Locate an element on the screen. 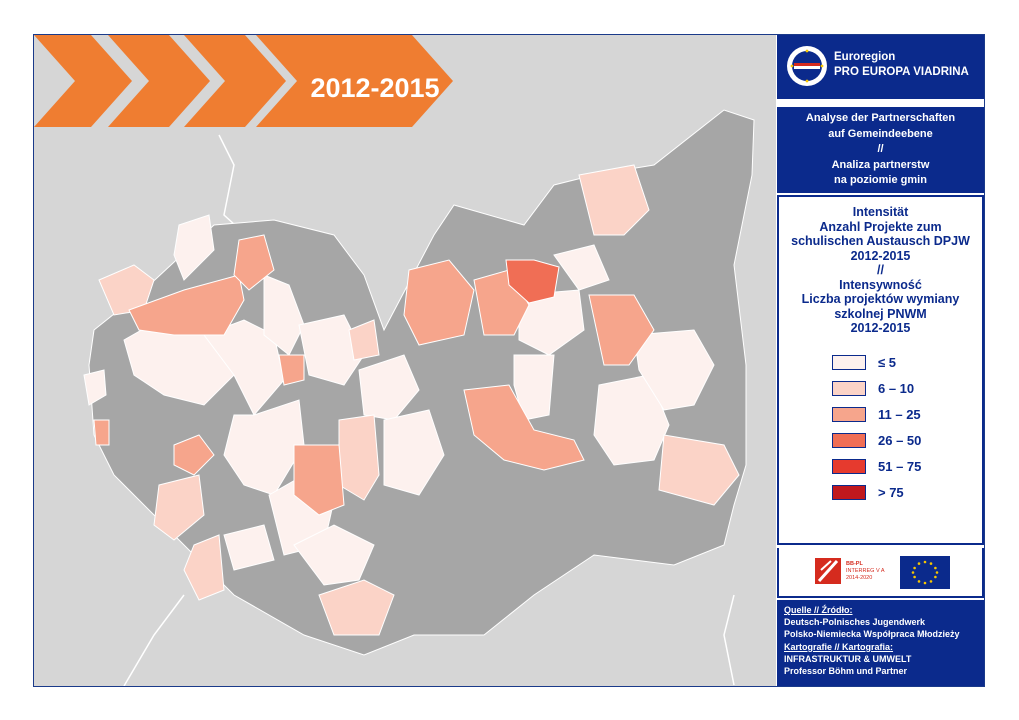 The height and width of the screenshot is (720, 1019). source-line1: Deutsch-Polnisches Jugendwerk is located at coordinates (855, 622).